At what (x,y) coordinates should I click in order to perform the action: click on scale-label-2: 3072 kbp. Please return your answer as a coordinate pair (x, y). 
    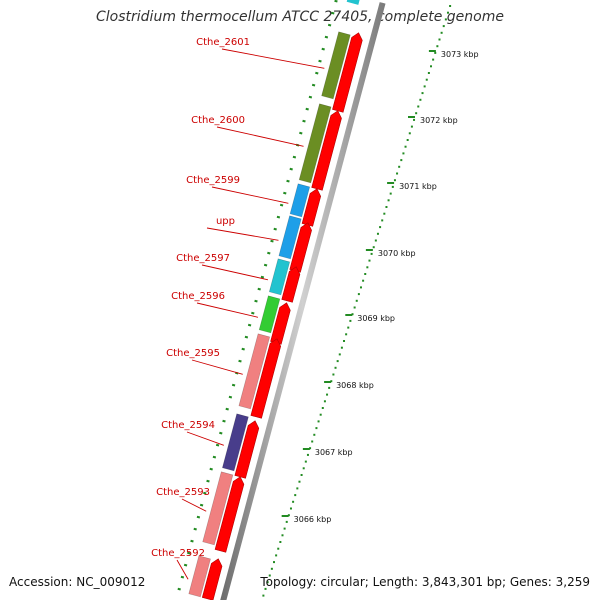
    Looking at the image, I should click on (439, 120).